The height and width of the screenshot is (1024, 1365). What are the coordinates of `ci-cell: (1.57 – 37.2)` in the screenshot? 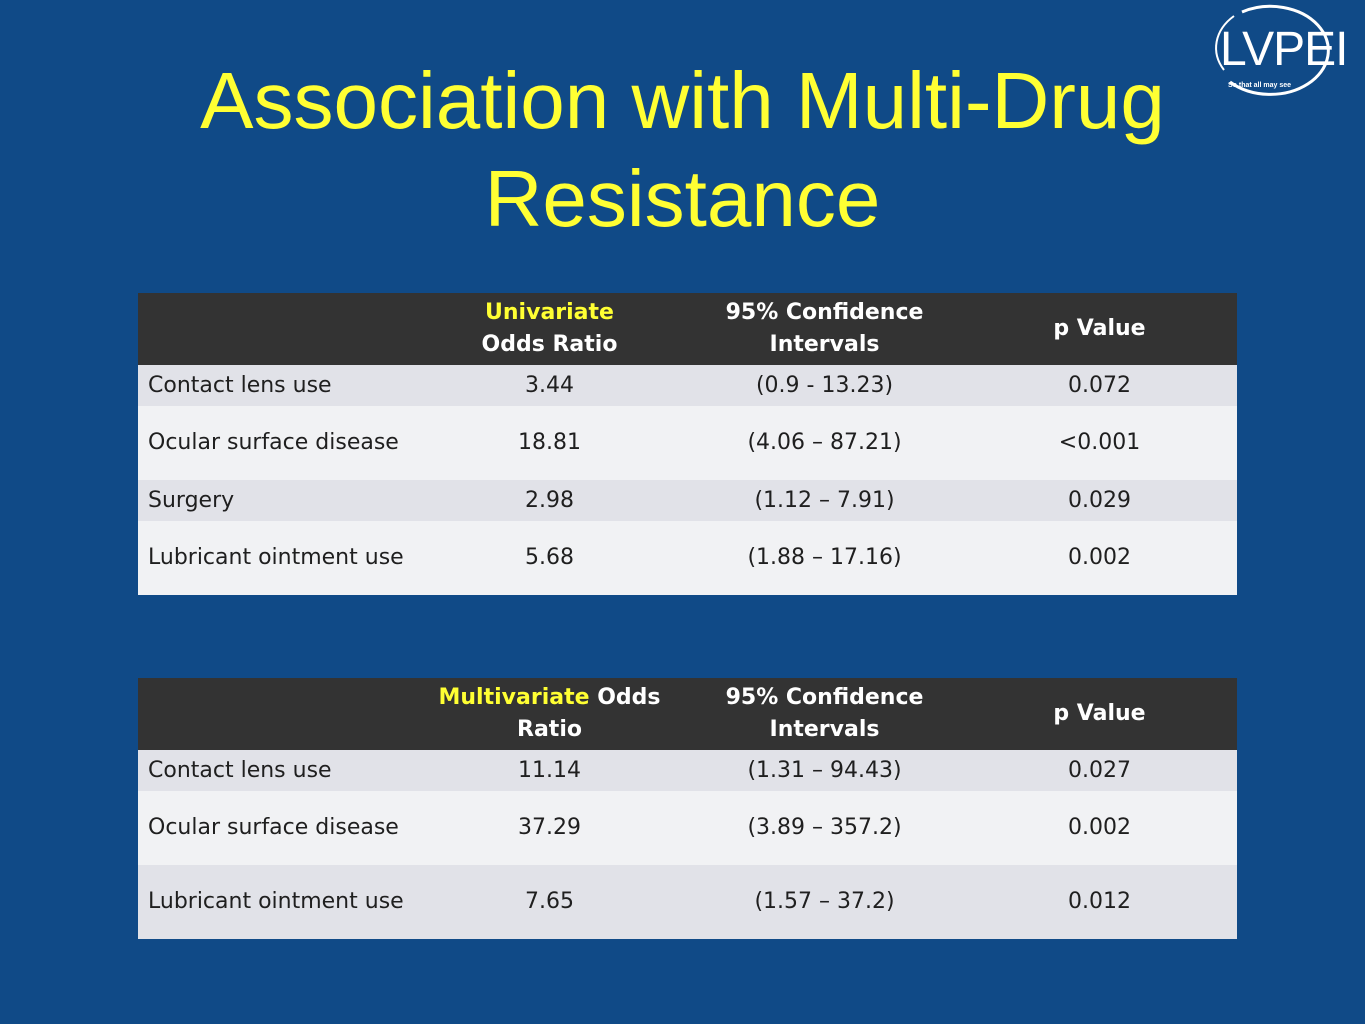 It's located at (824, 902).